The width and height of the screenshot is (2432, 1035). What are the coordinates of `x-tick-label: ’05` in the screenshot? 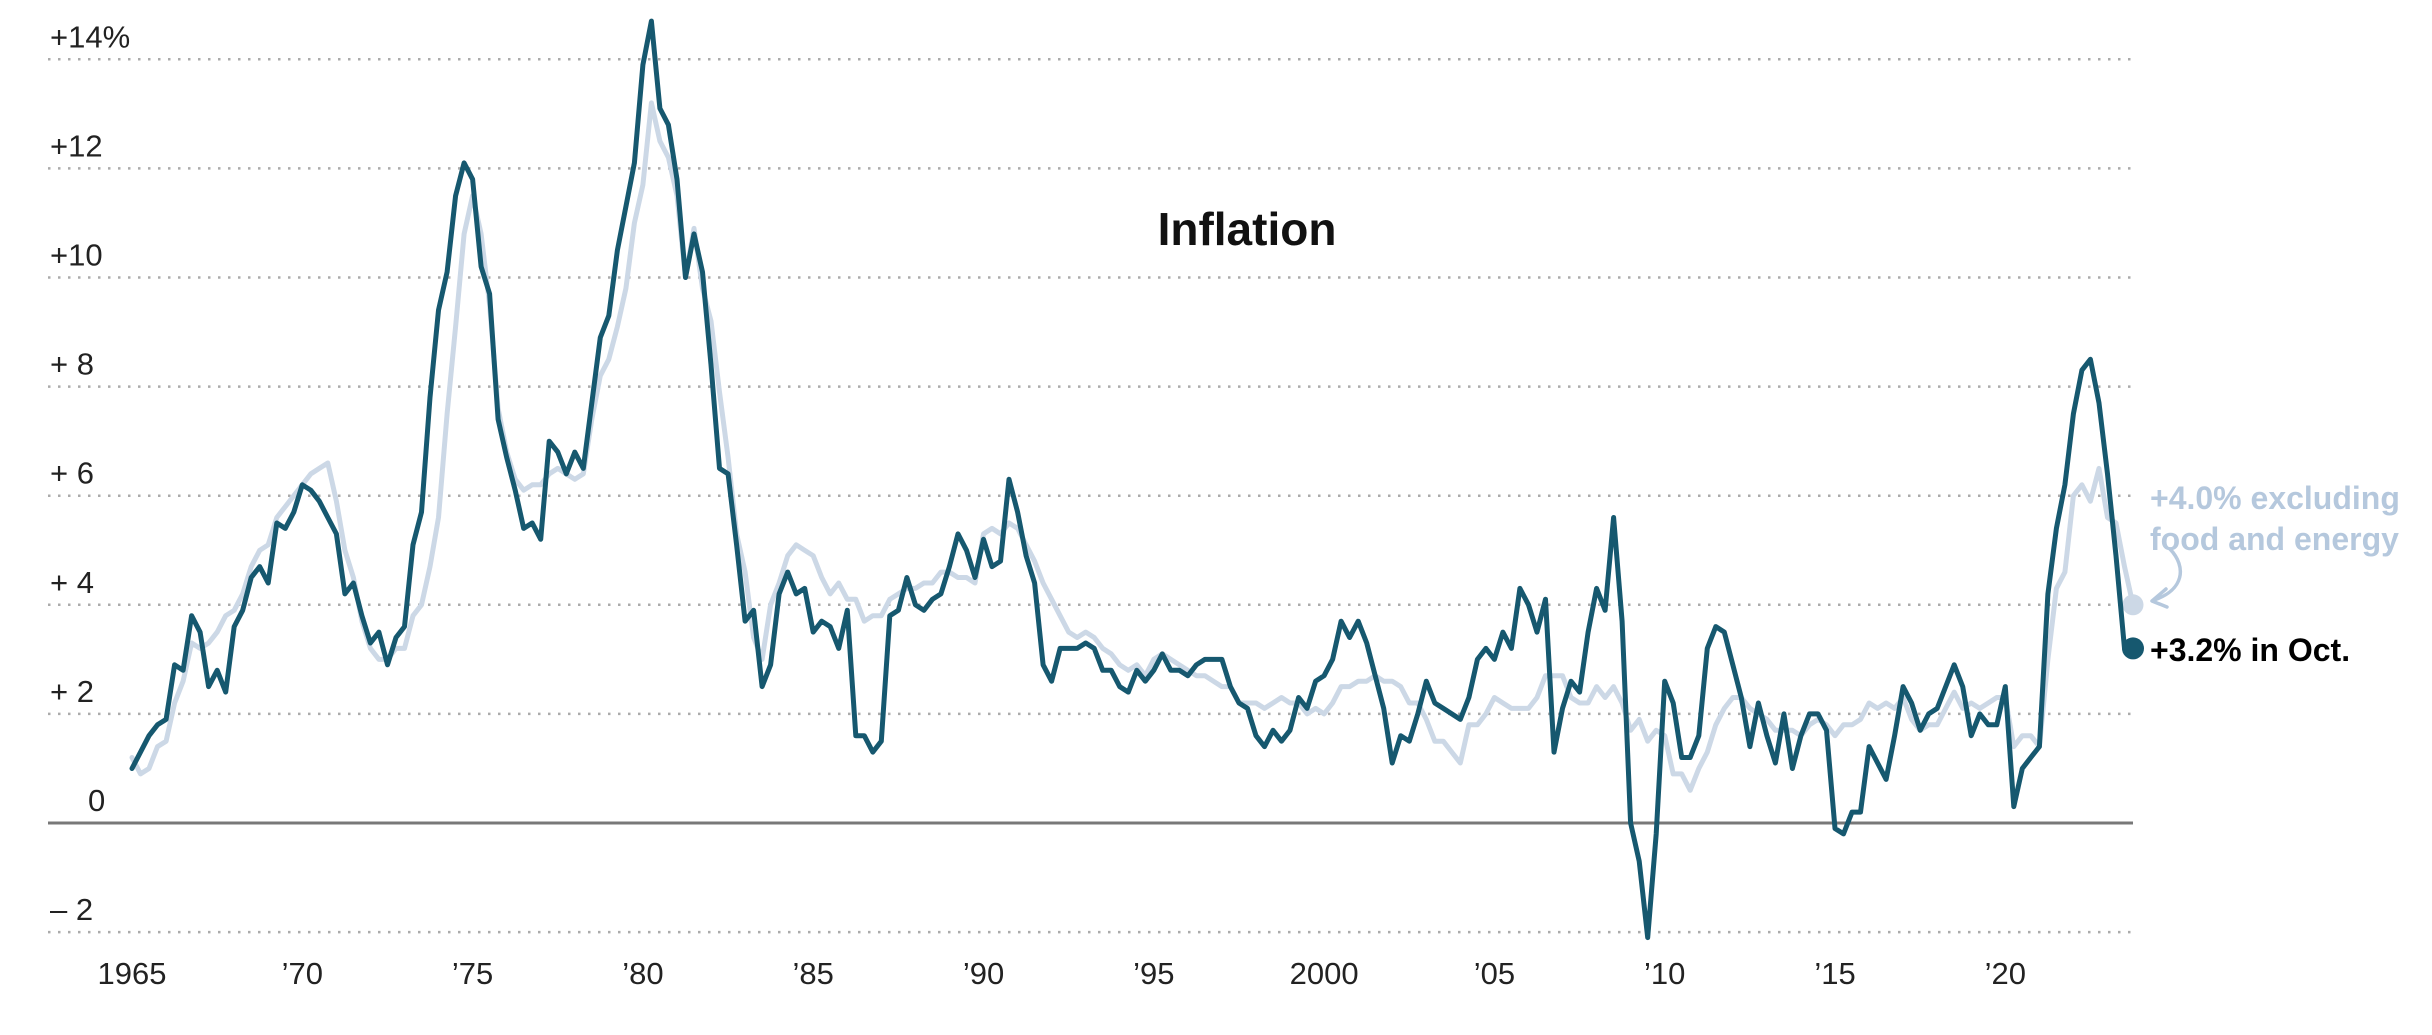 It's located at (1494, 973).